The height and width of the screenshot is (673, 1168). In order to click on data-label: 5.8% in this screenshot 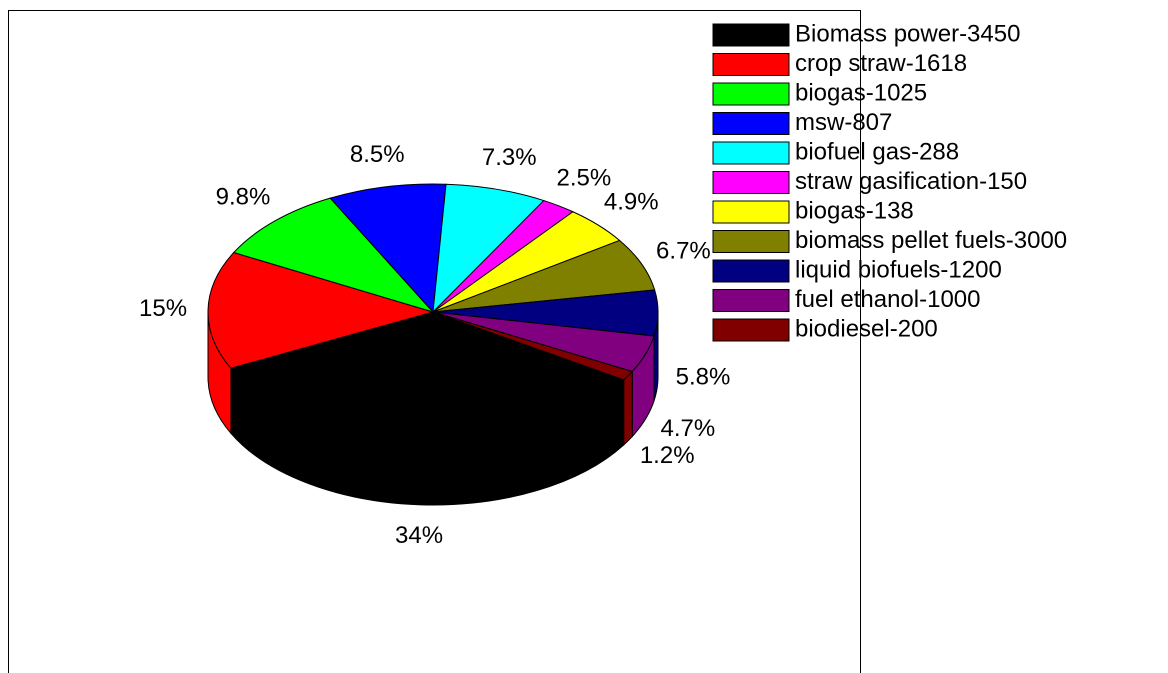, I will do `click(703, 377)`.